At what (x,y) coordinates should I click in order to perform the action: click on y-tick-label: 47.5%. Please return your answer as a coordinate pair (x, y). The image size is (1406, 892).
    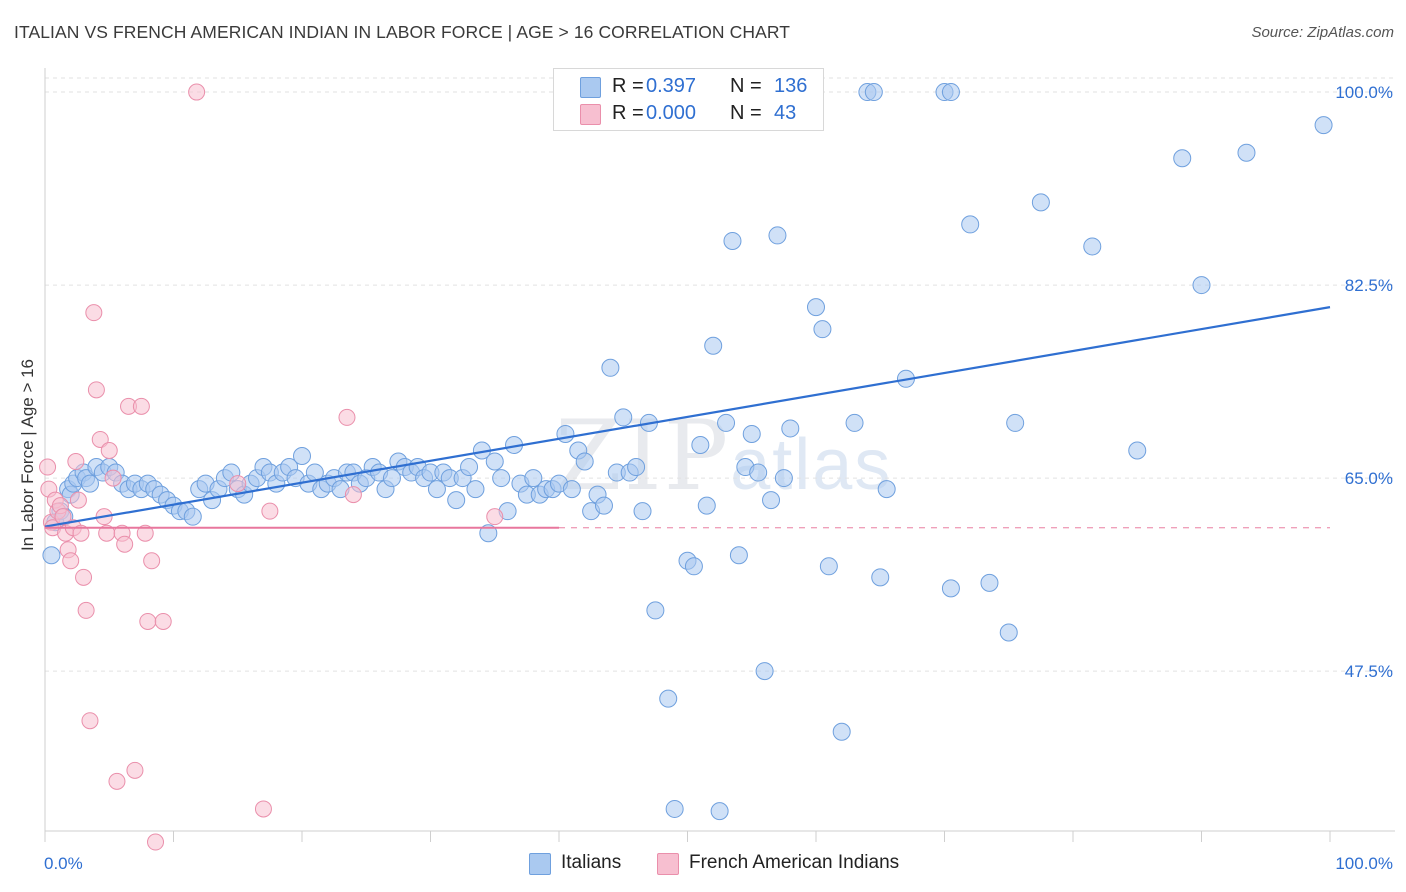
    Looking at the image, I should click on (1369, 671).